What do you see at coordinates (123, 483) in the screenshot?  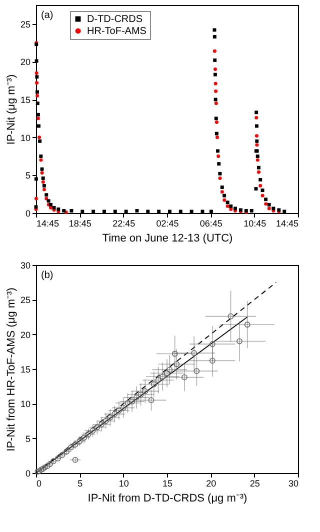 I see `x-tick-label: 10` at bounding box center [123, 483].